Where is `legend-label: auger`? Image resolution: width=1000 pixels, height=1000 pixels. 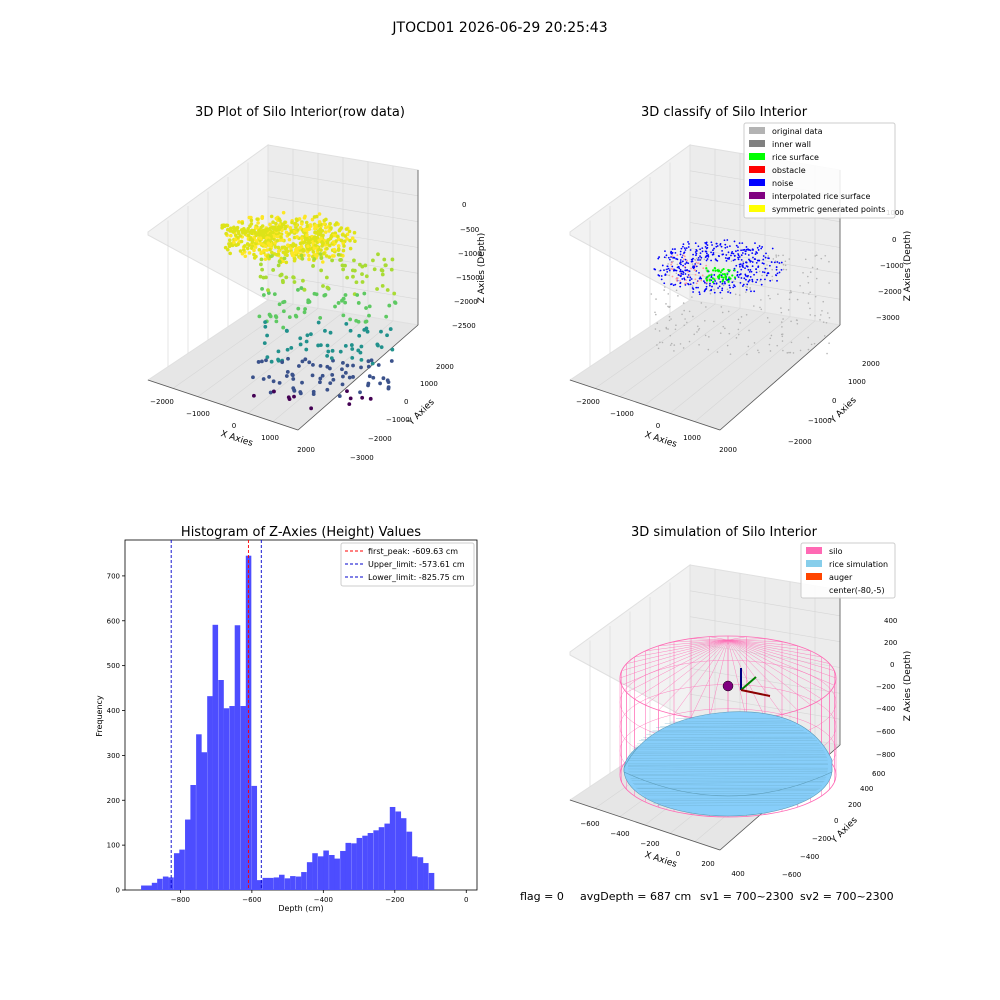 legend-label: auger is located at coordinates (841, 577).